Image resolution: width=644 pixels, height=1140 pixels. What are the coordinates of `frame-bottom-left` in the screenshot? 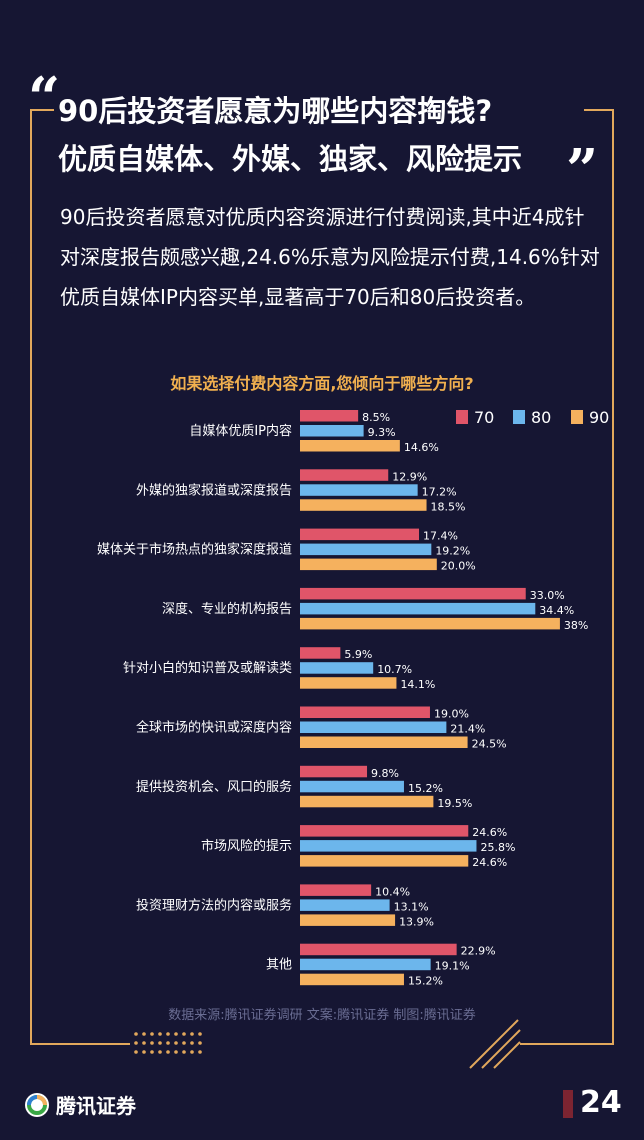 It's located at (80, 1044).